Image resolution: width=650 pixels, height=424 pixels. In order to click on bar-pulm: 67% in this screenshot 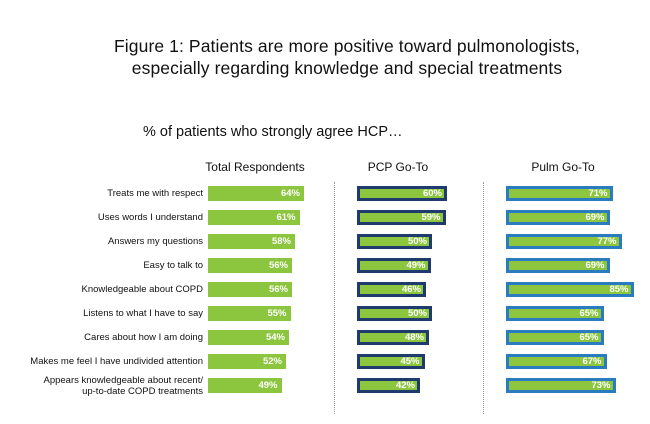, I will do `click(556, 361)`.